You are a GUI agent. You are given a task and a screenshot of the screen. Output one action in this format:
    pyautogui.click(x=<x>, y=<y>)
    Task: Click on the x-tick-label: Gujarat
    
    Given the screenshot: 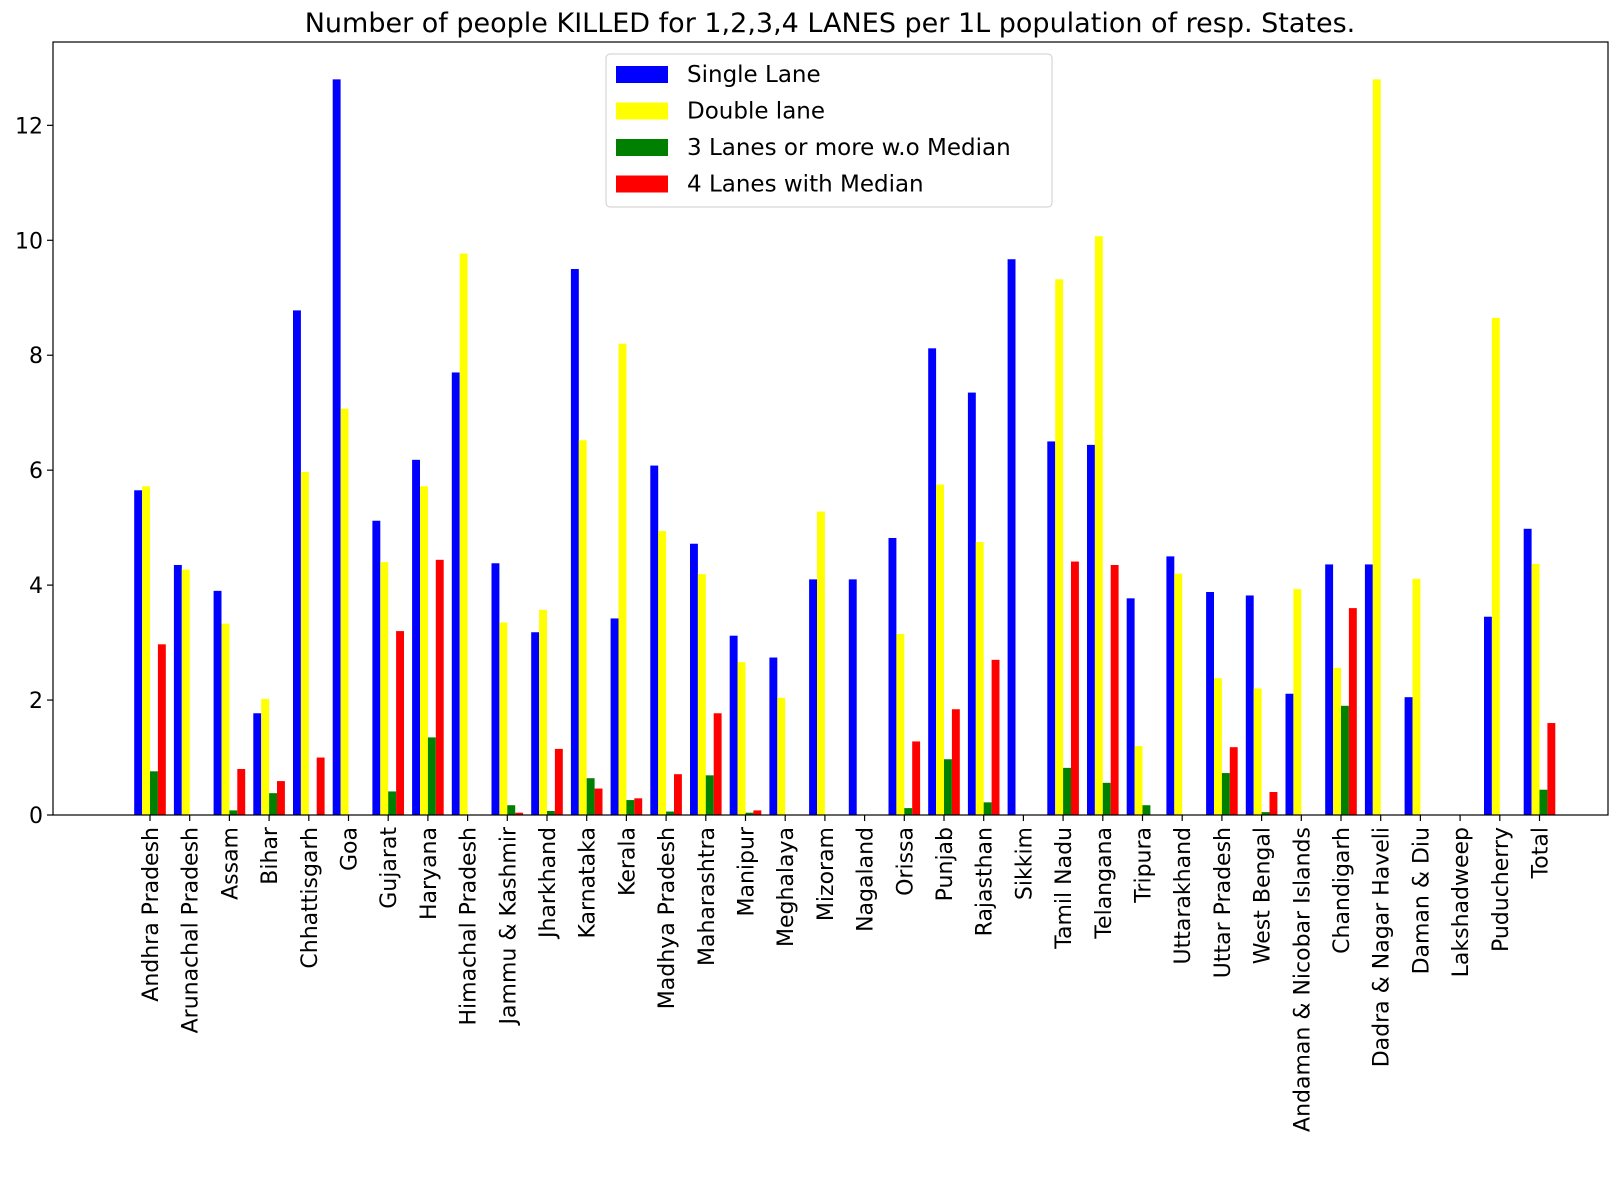 What is the action you would take?
    pyautogui.click(x=389, y=868)
    